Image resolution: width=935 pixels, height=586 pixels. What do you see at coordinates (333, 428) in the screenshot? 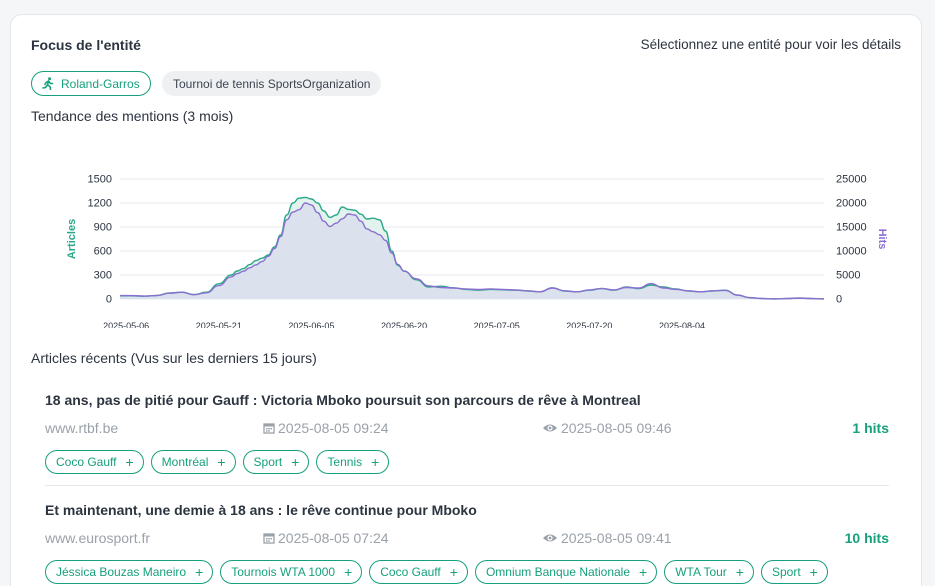
I see `published-date-text: 2025-08-05 09:24` at bounding box center [333, 428].